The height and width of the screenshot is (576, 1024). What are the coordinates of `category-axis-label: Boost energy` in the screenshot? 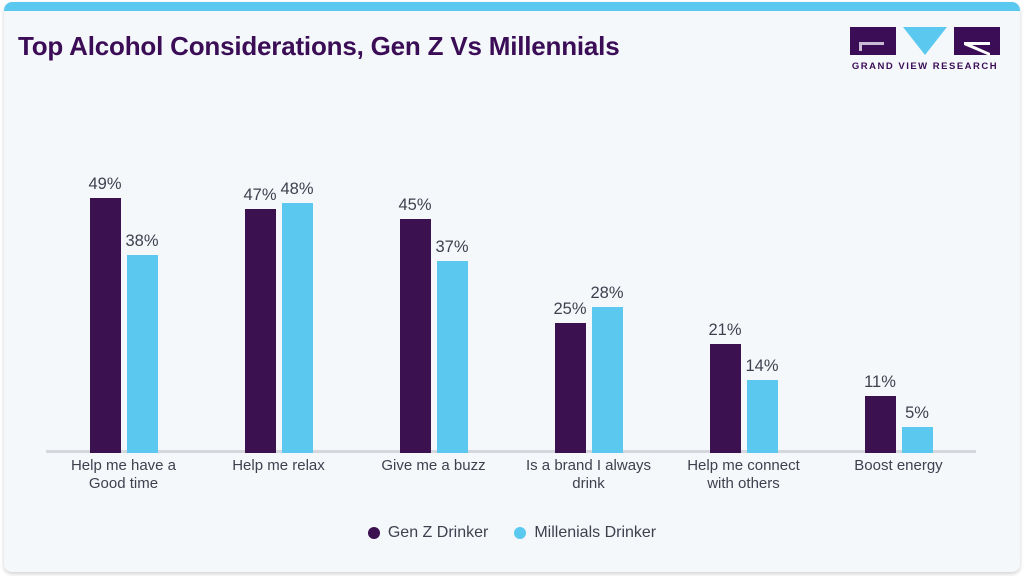 It's located at (899, 466).